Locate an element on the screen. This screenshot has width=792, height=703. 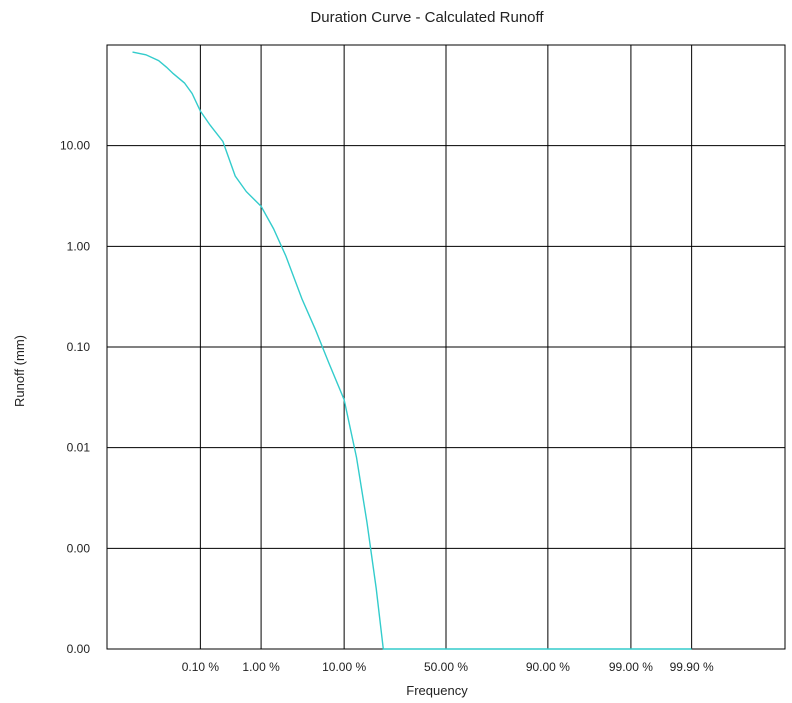
chart-title: Duration Curve - Calculated Runoff is located at coordinates (427, 17).